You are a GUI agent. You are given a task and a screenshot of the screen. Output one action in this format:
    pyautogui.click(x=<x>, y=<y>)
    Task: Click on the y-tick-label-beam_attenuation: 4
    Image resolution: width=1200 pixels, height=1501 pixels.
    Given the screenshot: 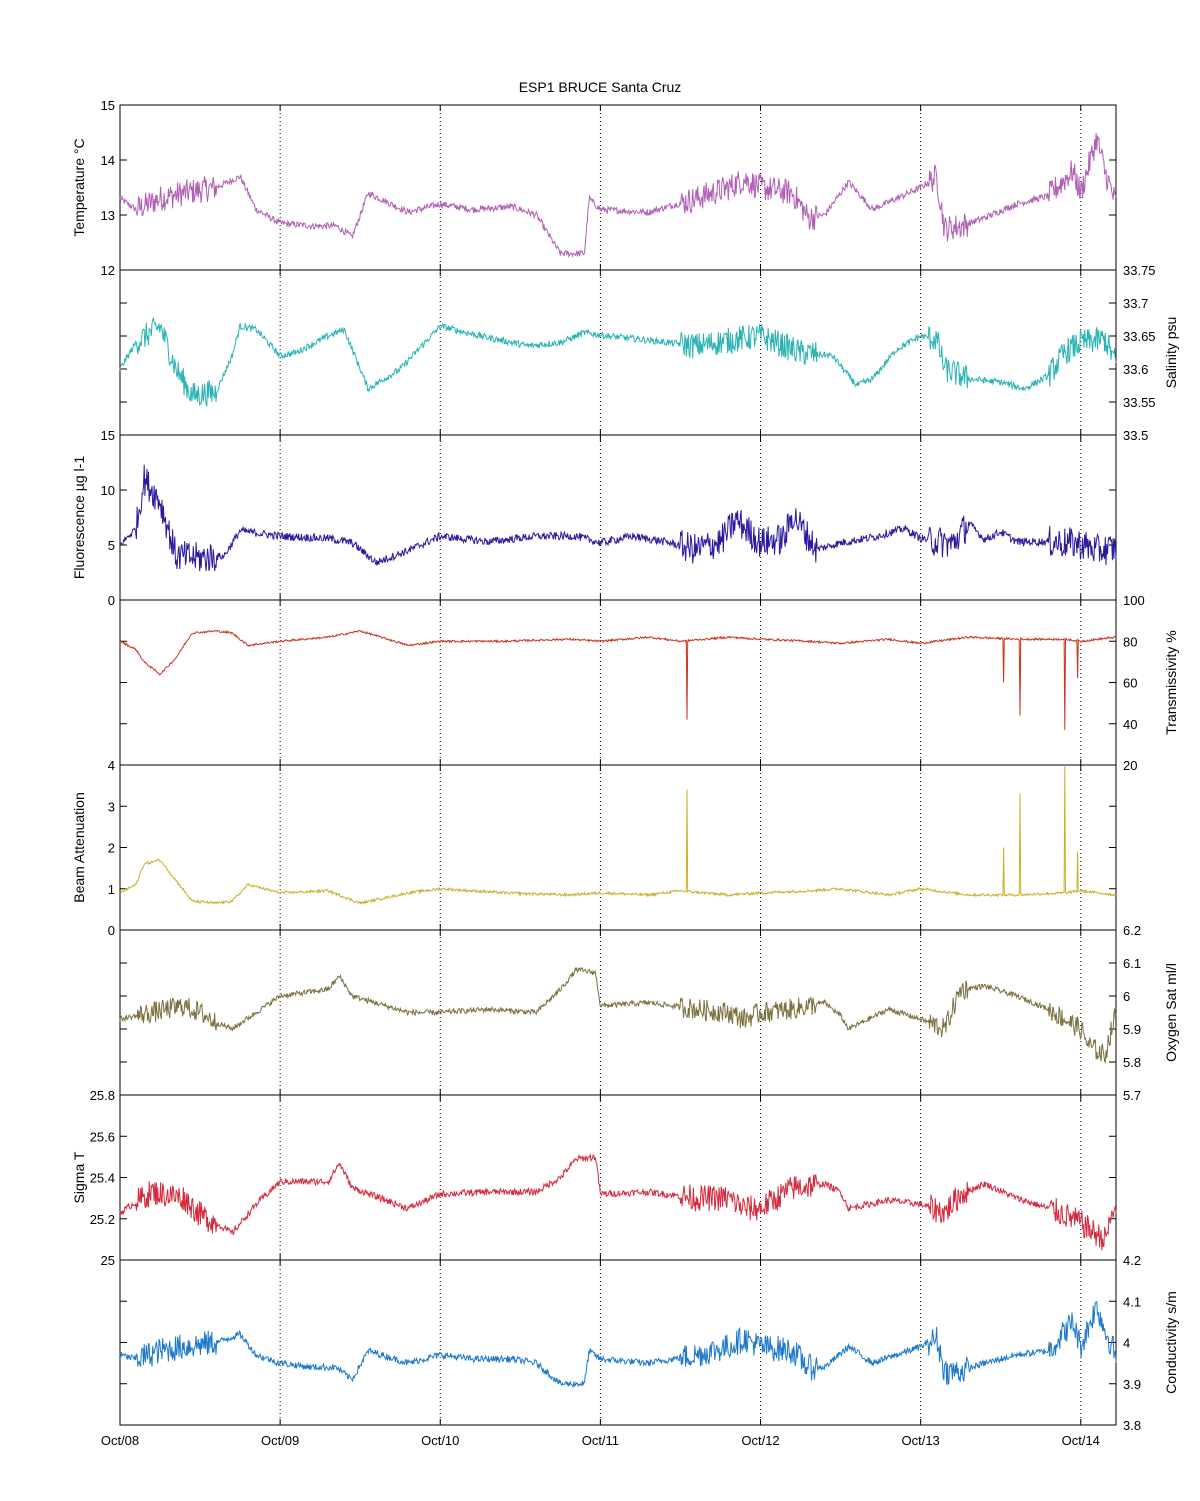 What is the action you would take?
    pyautogui.click(x=111, y=765)
    